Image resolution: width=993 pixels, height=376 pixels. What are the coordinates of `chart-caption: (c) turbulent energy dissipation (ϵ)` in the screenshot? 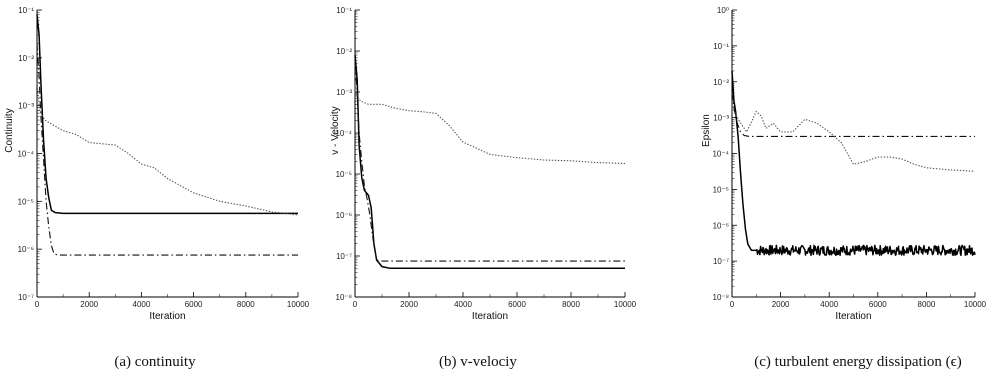 It's located at (857, 362).